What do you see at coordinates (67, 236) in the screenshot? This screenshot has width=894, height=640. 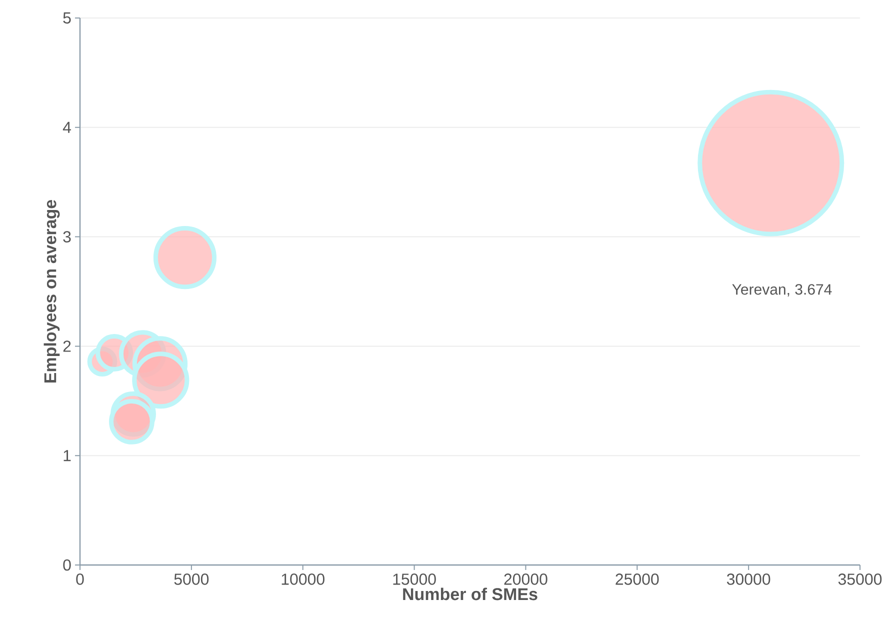 I see `y-tick-label: 3` at bounding box center [67, 236].